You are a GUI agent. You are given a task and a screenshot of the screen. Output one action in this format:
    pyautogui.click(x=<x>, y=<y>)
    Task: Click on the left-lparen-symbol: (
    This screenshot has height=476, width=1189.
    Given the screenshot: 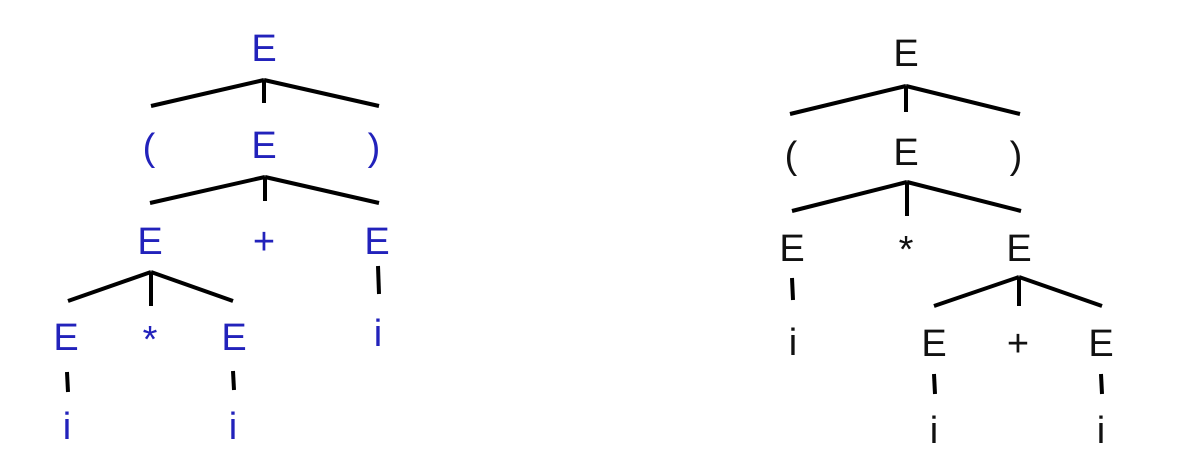 What is the action you would take?
    pyautogui.click(x=149, y=148)
    